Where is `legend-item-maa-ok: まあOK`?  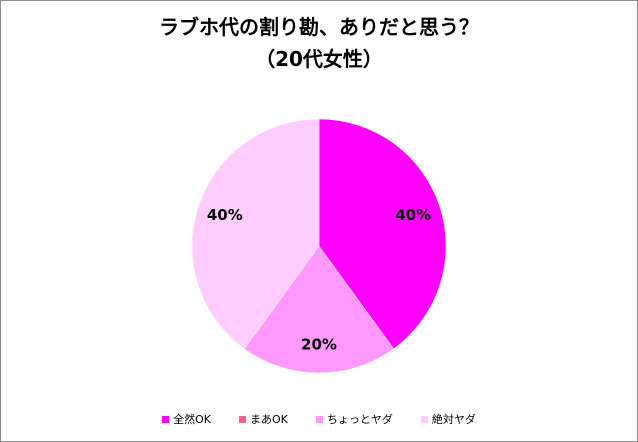 legend-item-maa-ok: まあOK is located at coordinates (263, 419).